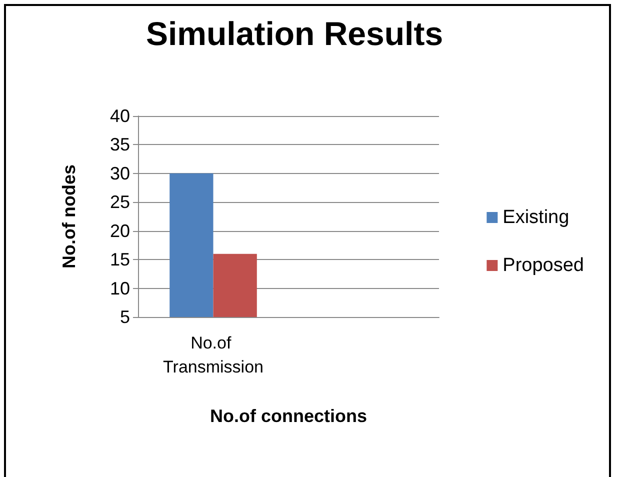  What do you see at coordinates (69, 216) in the screenshot?
I see `y-axis-title: No.of nodes` at bounding box center [69, 216].